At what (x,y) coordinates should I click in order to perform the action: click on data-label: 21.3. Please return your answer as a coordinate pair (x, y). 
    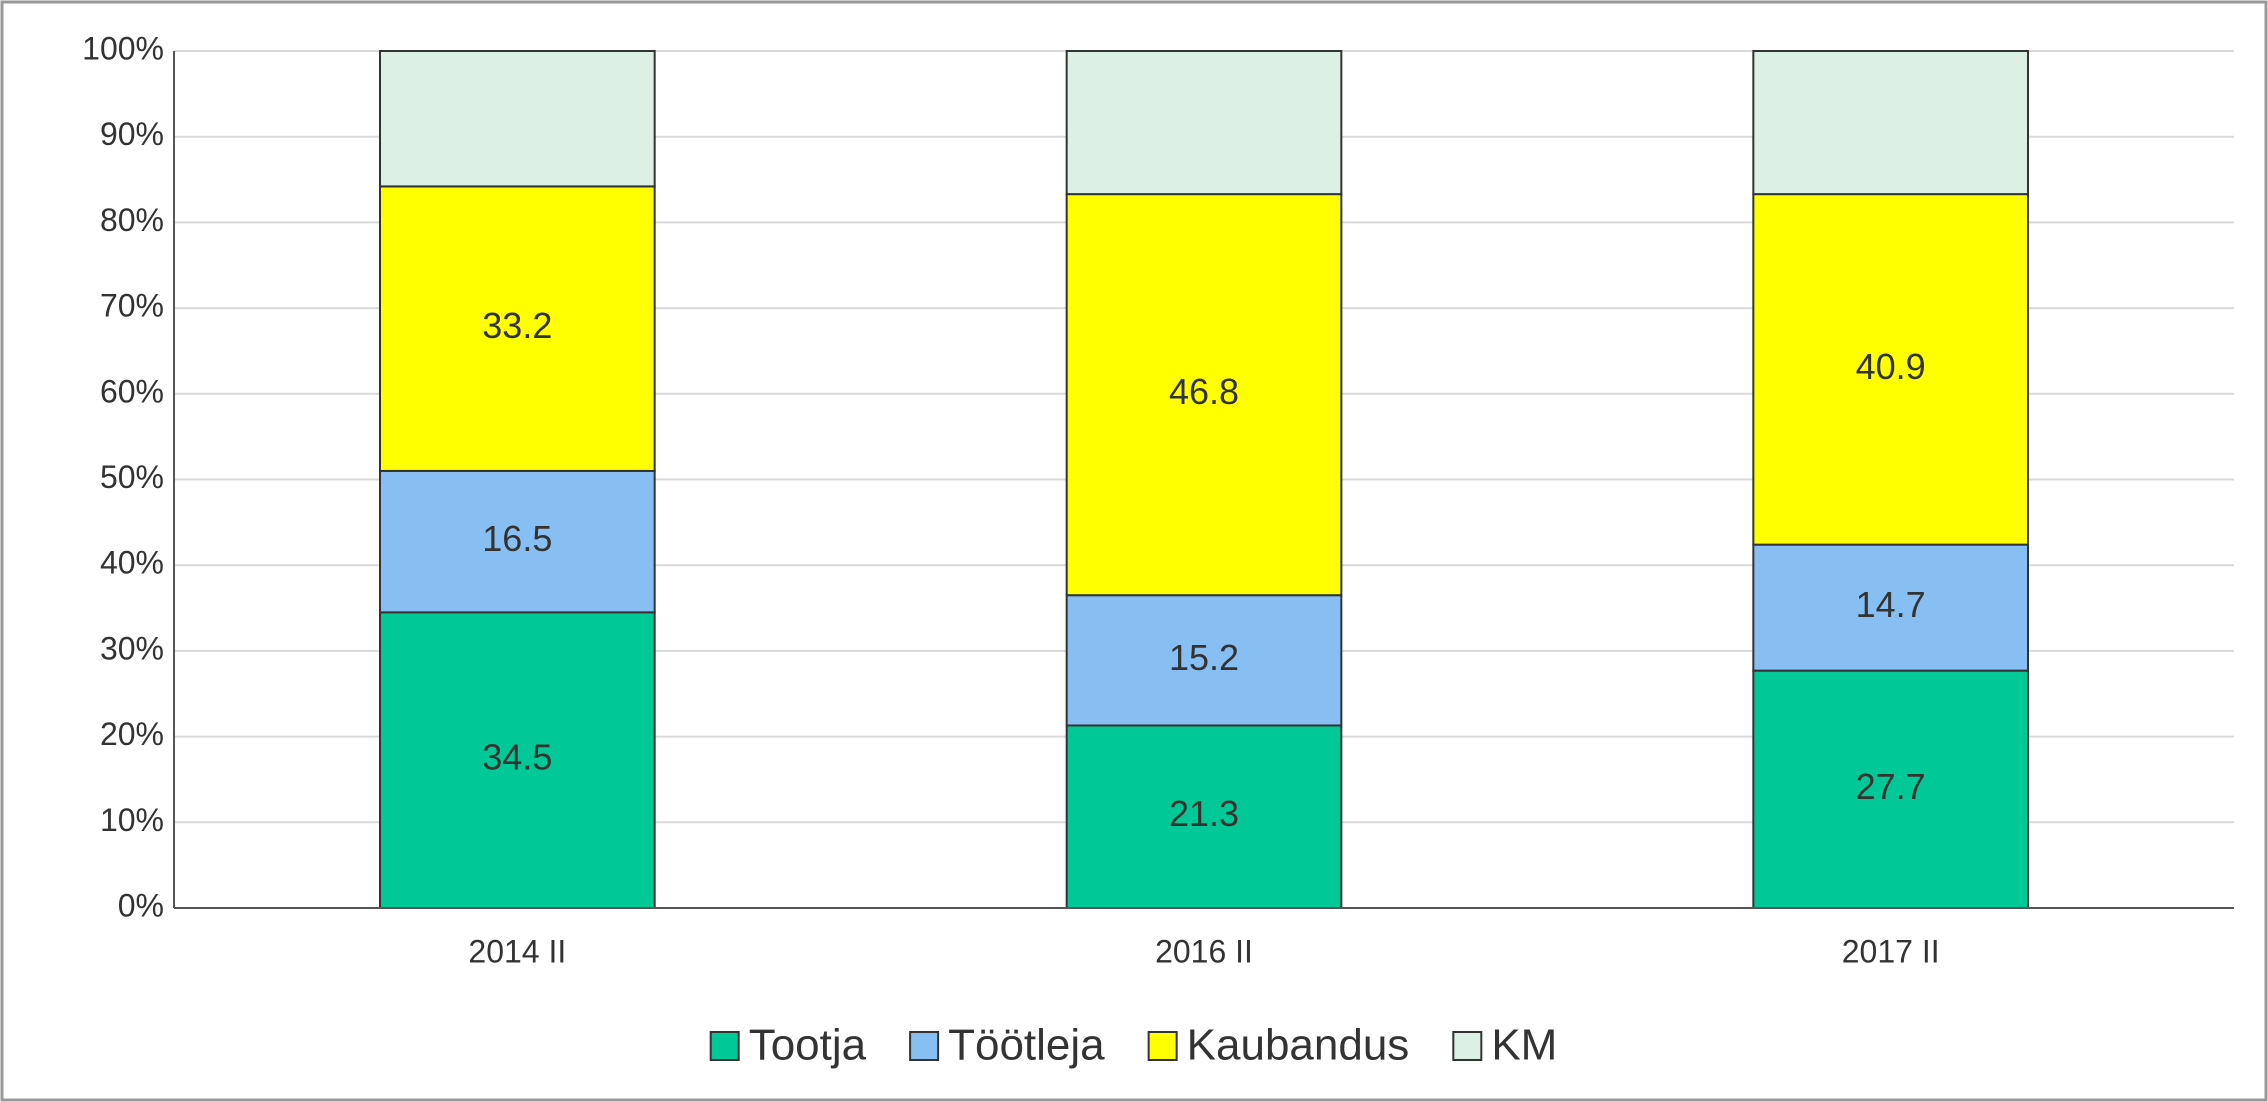
    Looking at the image, I should click on (1204, 813).